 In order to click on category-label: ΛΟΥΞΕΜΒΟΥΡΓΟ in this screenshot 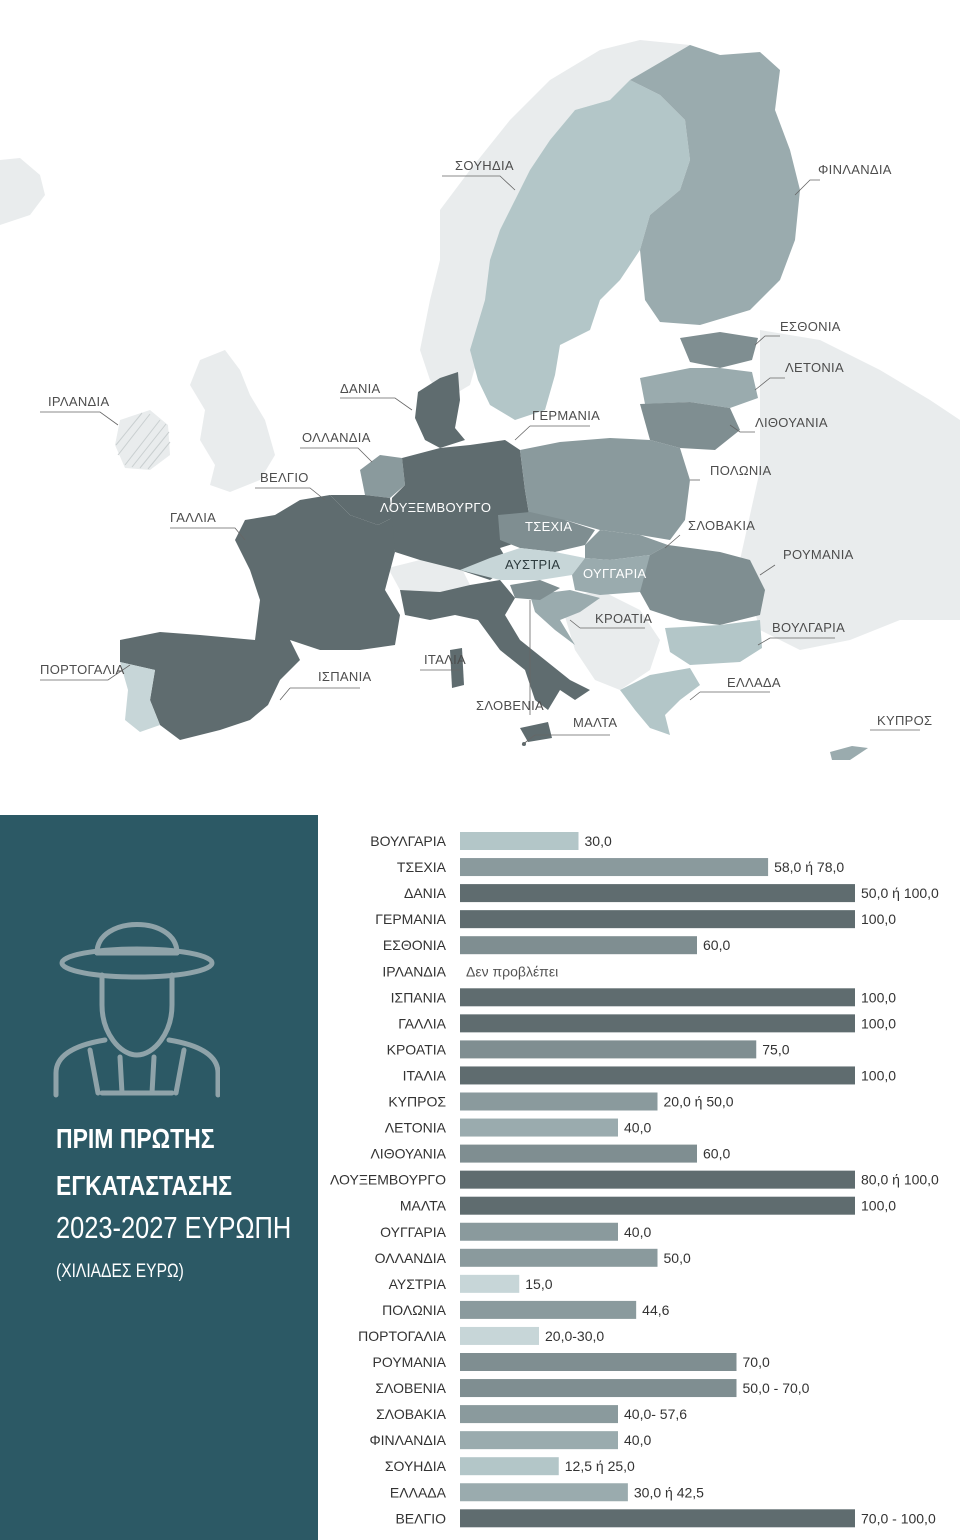, I will do `click(388, 1180)`.